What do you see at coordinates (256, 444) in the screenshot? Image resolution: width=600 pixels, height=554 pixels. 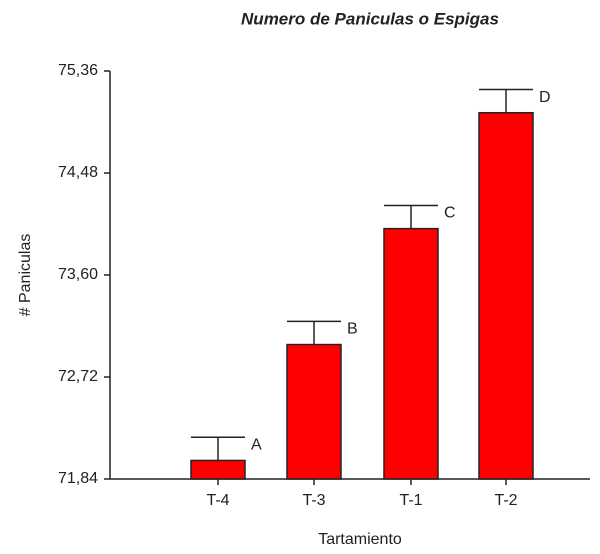 I see `annotation: A` at bounding box center [256, 444].